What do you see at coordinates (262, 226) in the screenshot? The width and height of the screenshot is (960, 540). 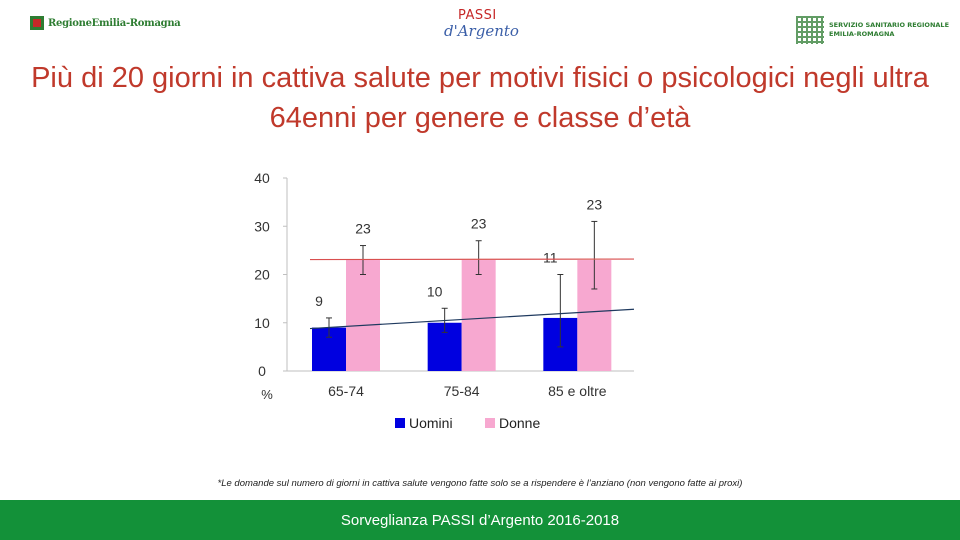 I see `y-tick-label: 30` at bounding box center [262, 226].